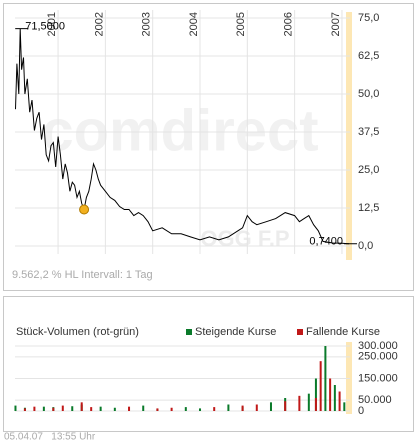 The width and height of the screenshot is (417, 443). Describe the element at coordinates (84, 209) in the screenshot. I see `coin-icon` at that location.